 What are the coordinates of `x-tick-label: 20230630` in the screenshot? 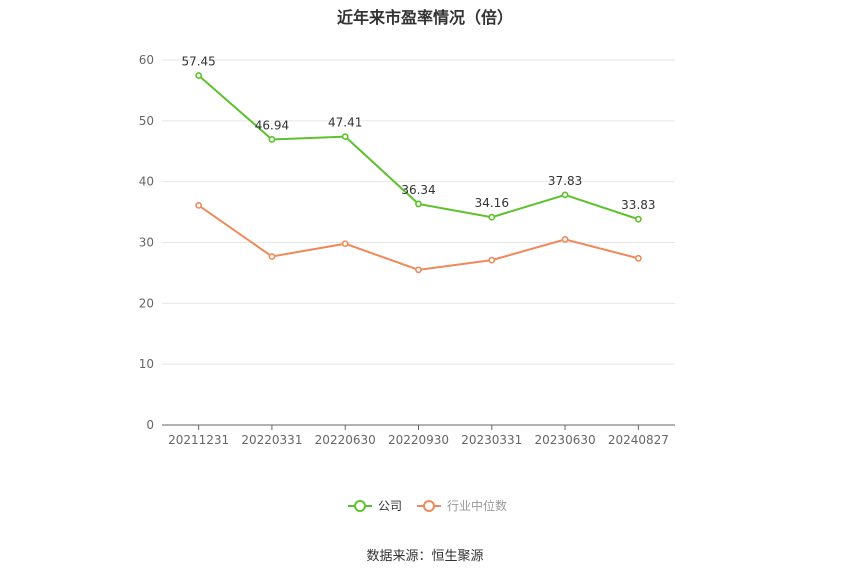 It's located at (565, 440).